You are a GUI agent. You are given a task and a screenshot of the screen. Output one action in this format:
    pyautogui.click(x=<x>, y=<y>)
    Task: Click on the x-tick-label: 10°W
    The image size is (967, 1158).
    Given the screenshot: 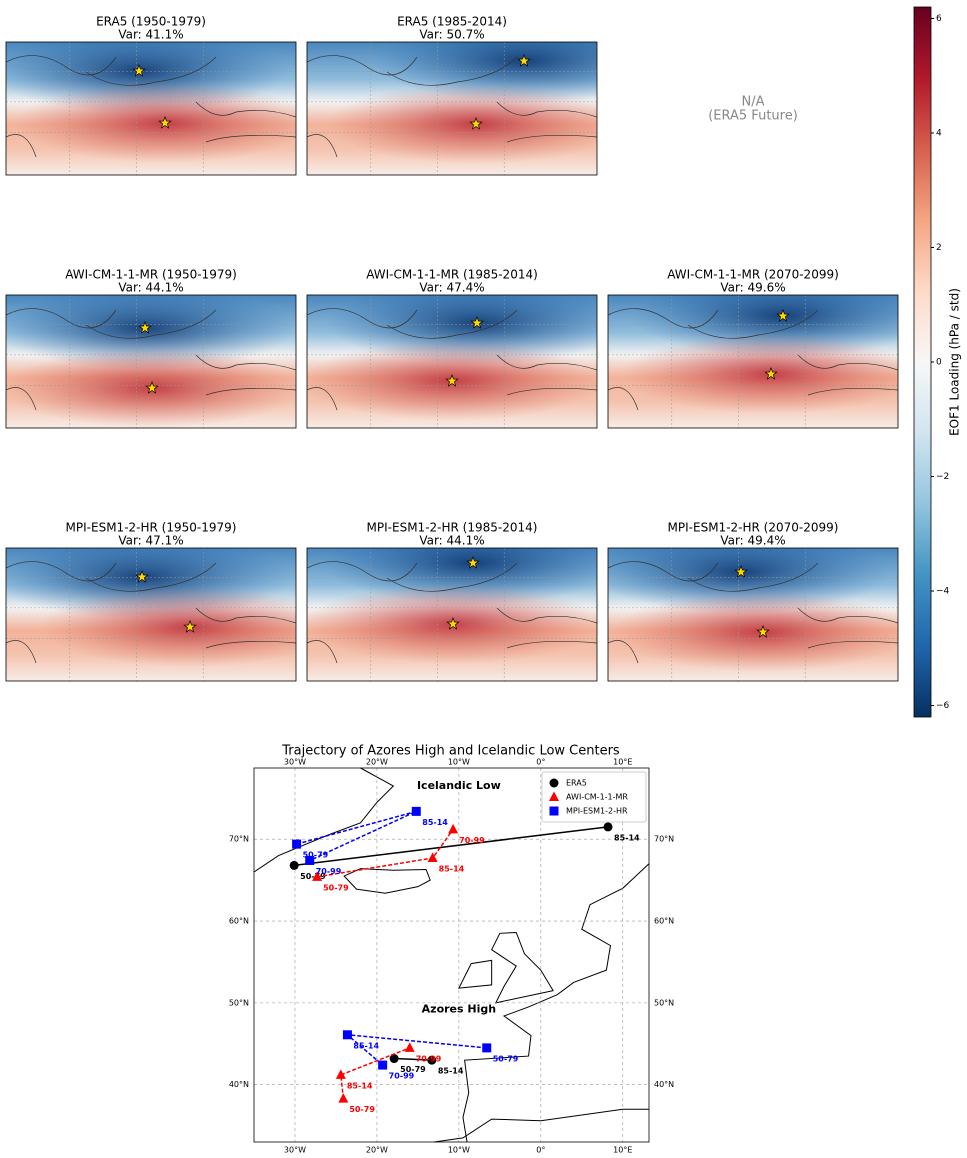 What is the action you would take?
    pyautogui.click(x=459, y=1150)
    